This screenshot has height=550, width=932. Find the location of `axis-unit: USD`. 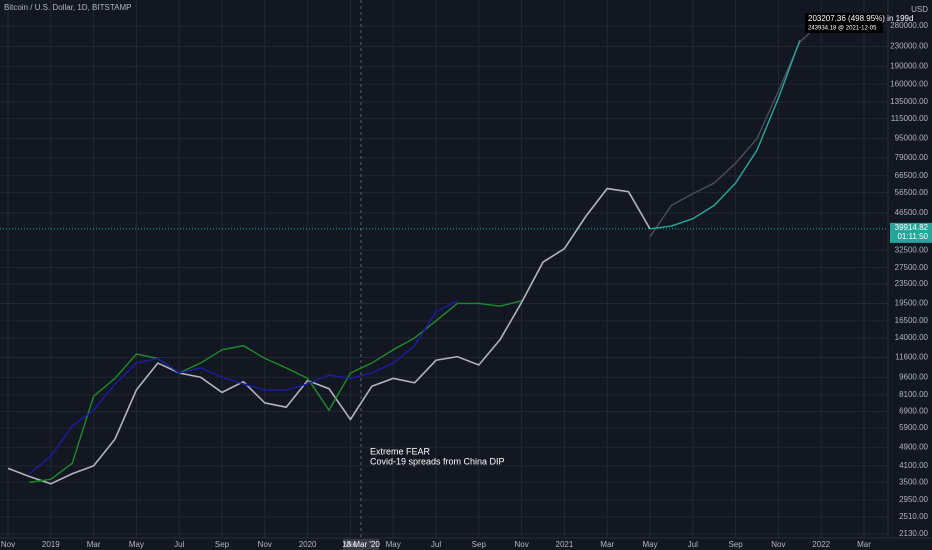

axis-unit: USD is located at coordinates (919, 9).